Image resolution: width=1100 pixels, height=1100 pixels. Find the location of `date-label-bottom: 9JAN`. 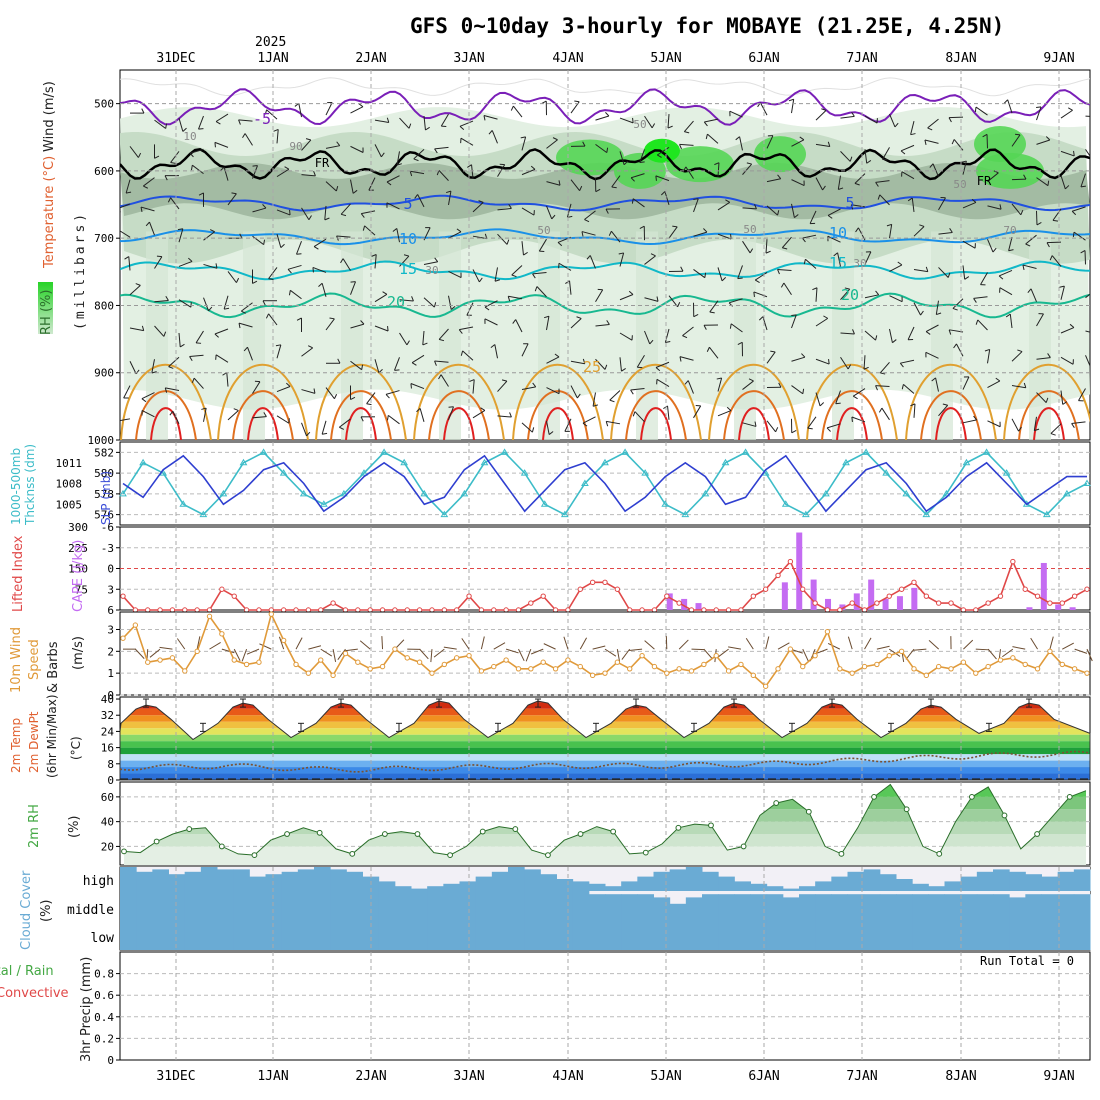

date-label-bottom: 9JAN is located at coordinates (1058, 1076).